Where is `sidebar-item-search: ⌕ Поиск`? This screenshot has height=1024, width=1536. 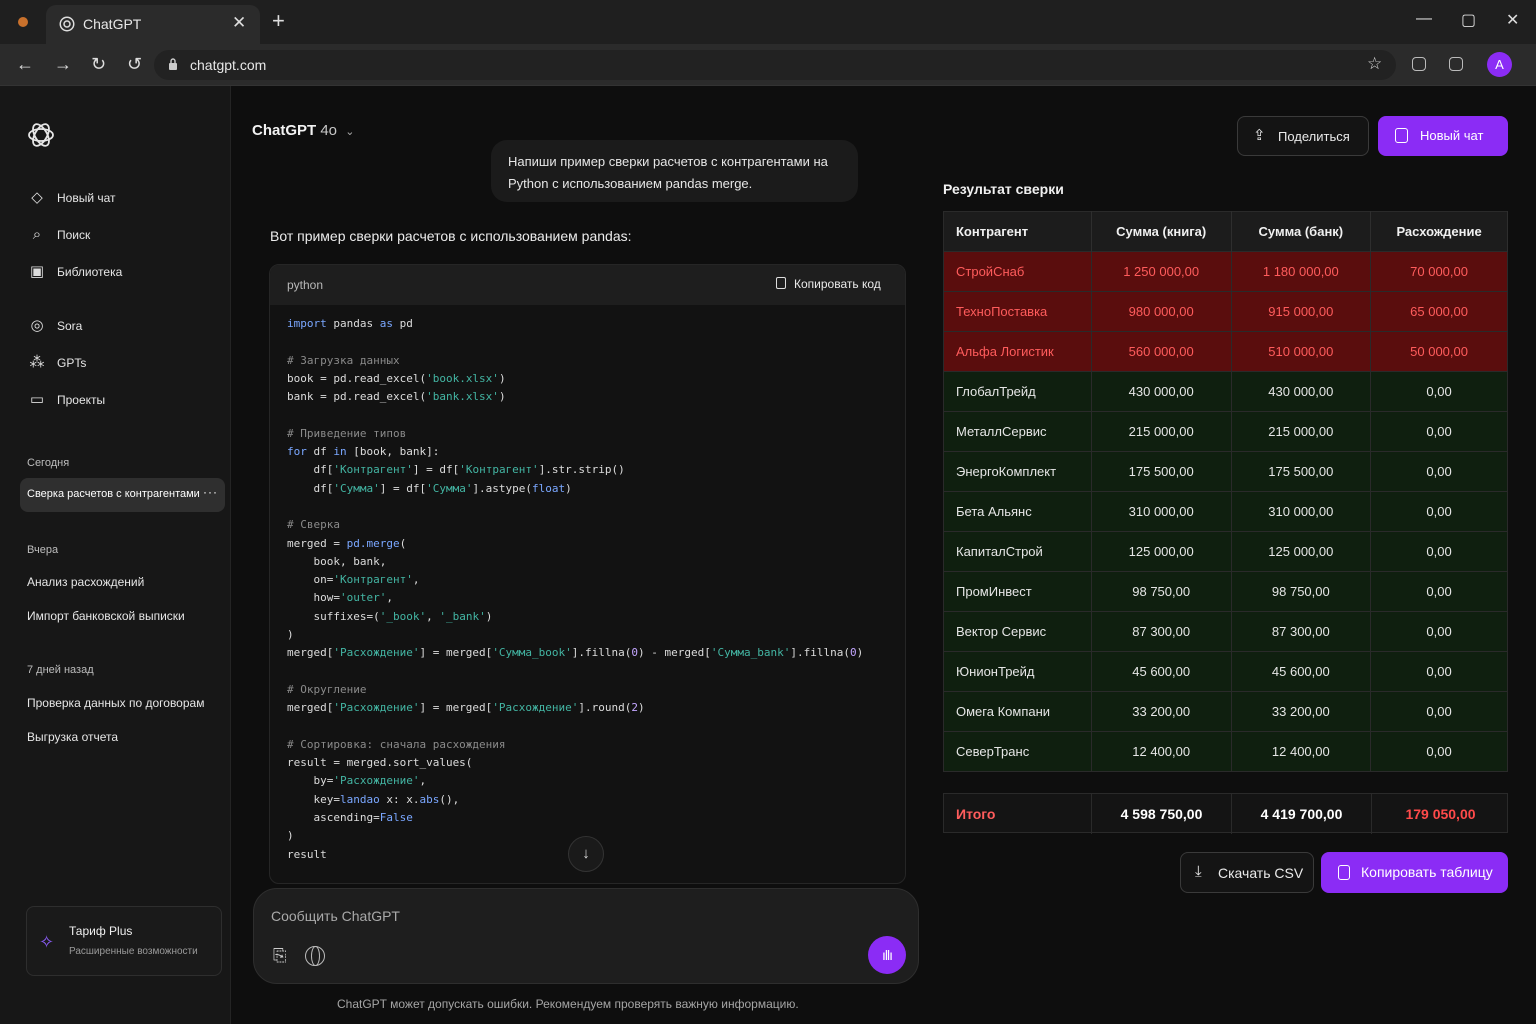 sidebar-item-search: ⌕ Поиск is located at coordinates (58, 235).